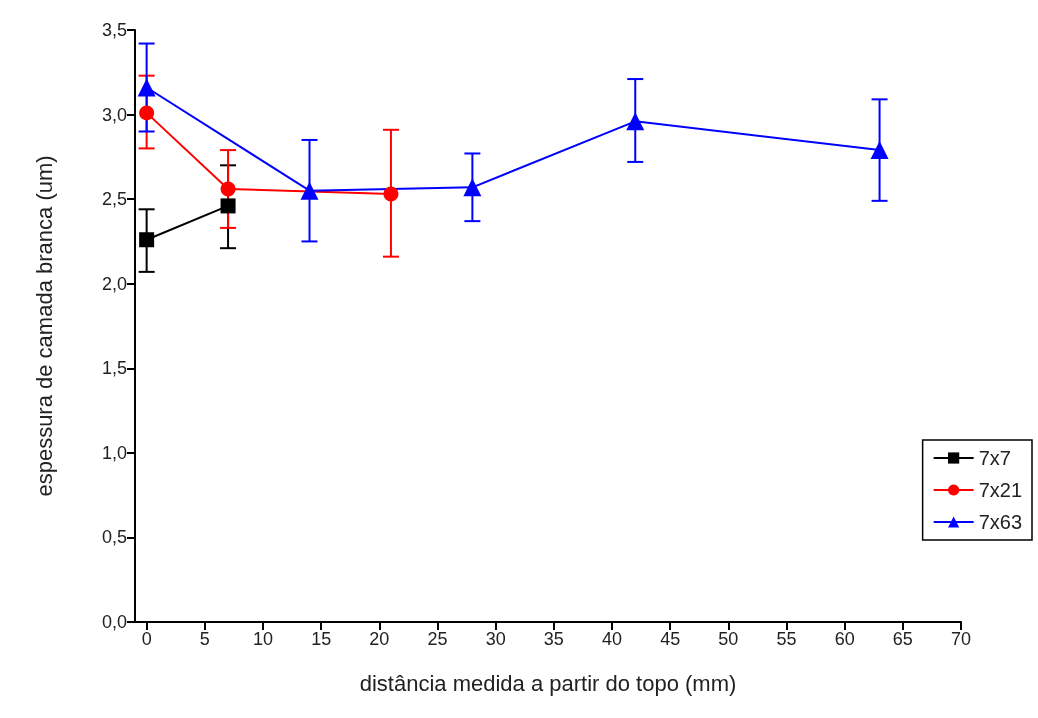  Describe the element at coordinates (114, 283) in the screenshot. I see `y-tick-label: 2,0` at that location.